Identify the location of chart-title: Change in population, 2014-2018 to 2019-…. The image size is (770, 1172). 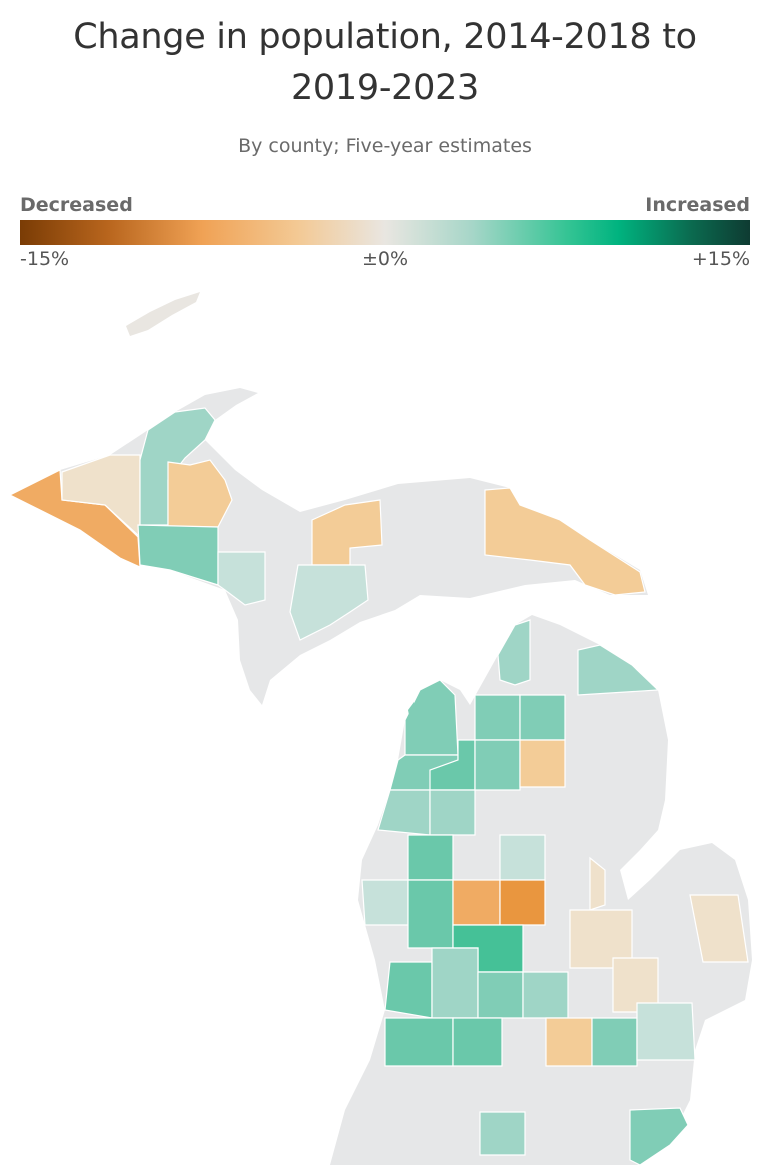
(385, 62).